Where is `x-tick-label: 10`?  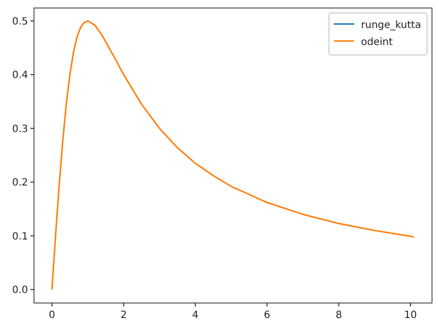 x-tick-label: 10 is located at coordinates (410, 315).